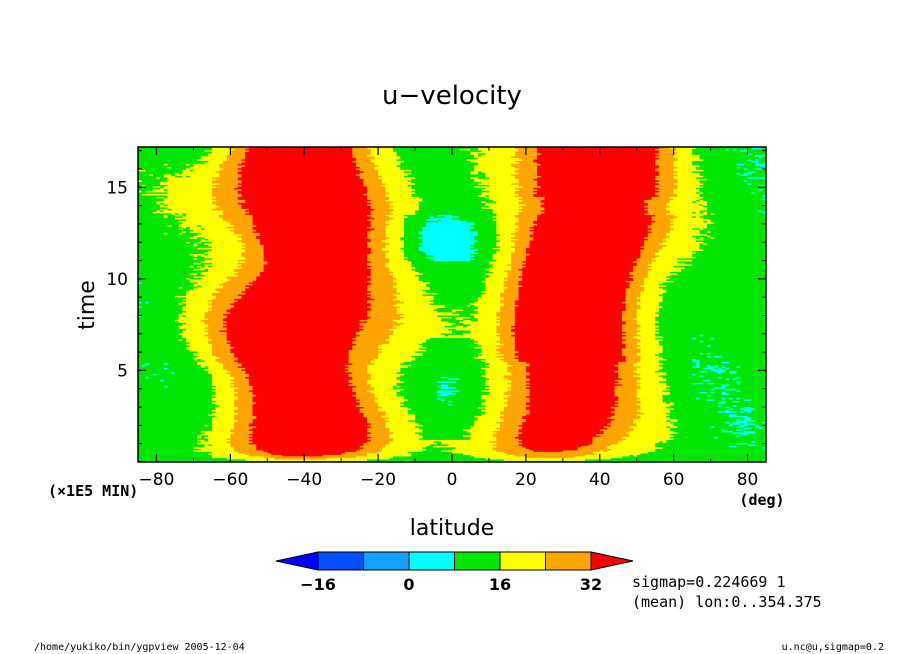 This screenshot has height=654, width=904. I want to click on x-axis-unit: (deg), so click(761, 500).